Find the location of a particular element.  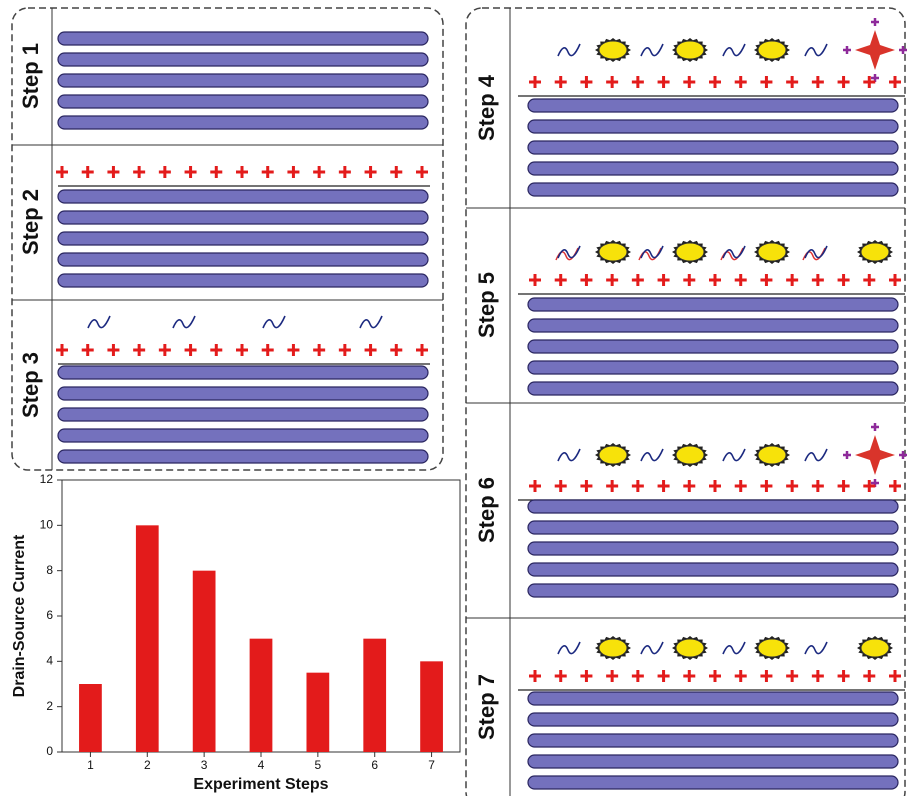

y-tick-label: 6 is located at coordinates (49, 615).